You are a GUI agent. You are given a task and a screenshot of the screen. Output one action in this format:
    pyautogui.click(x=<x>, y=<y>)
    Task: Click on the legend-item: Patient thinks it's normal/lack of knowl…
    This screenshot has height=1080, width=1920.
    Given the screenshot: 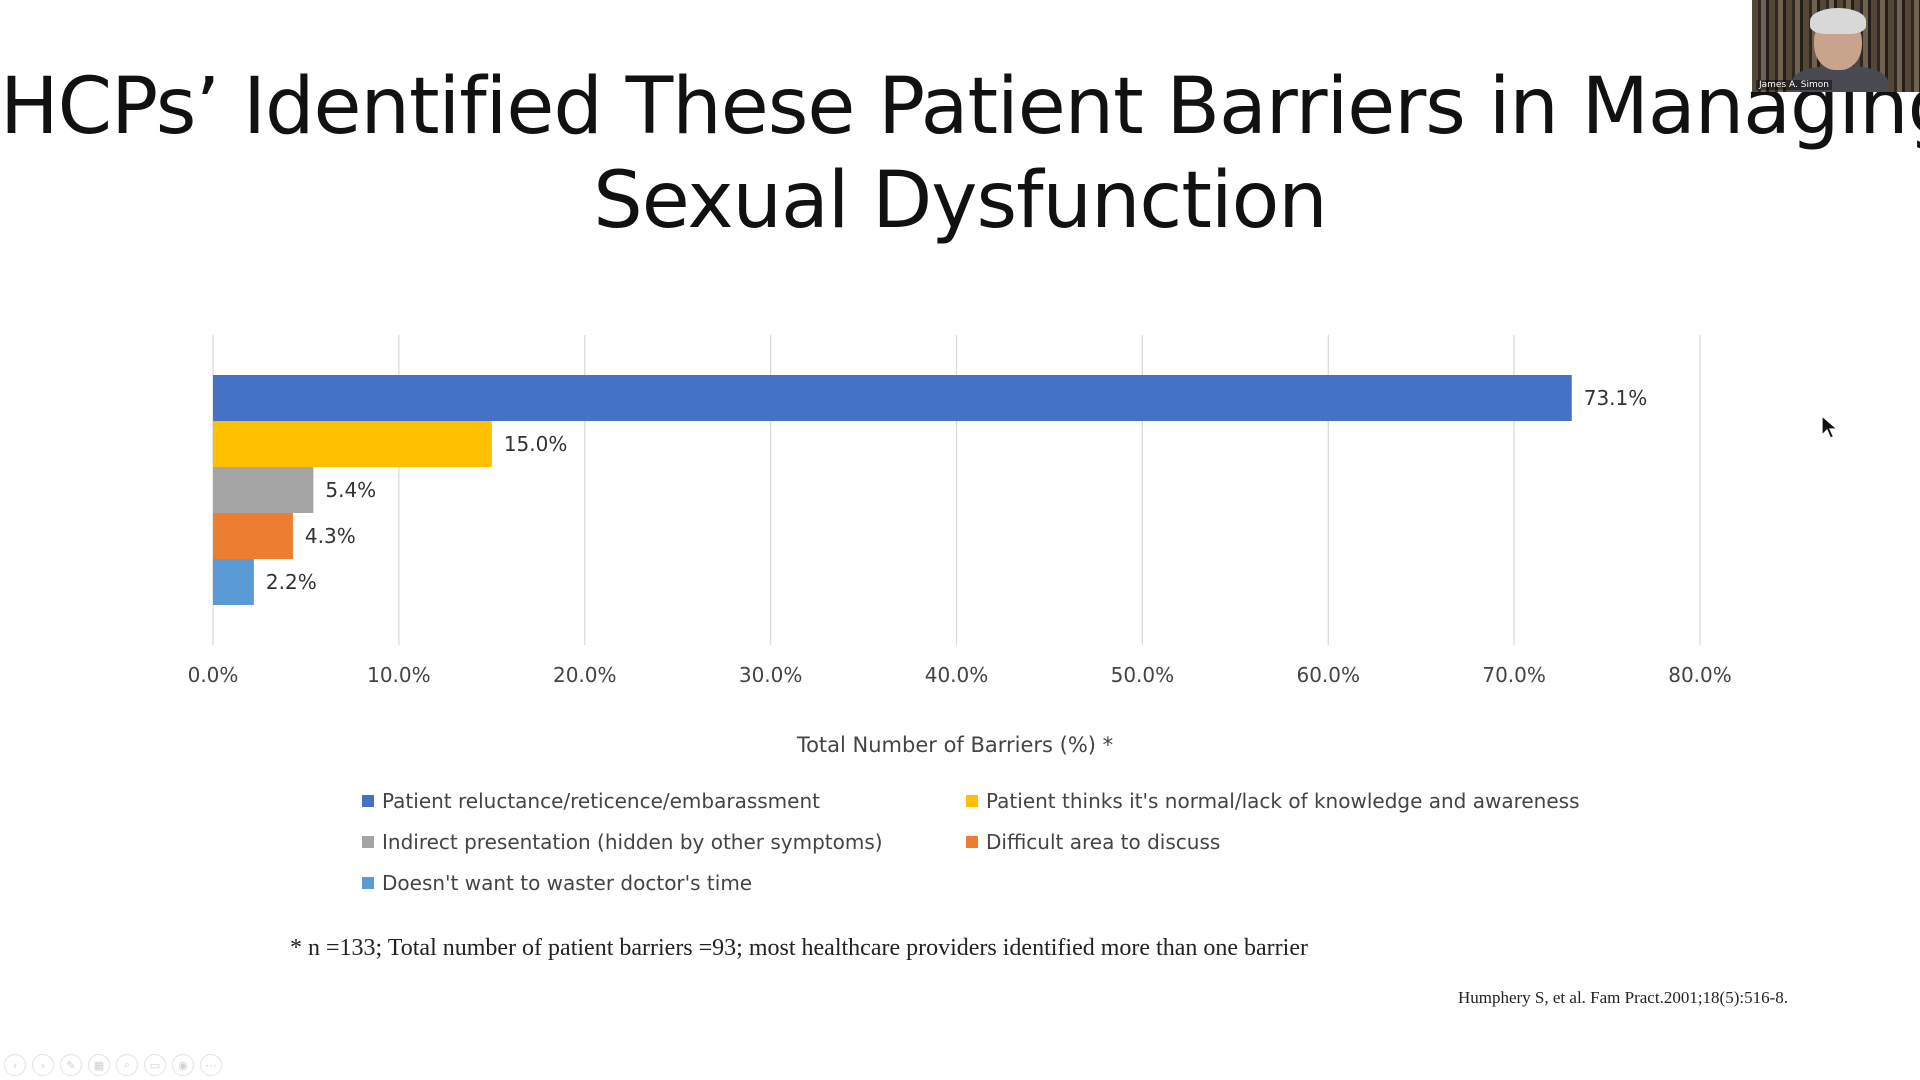 What is the action you would take?
    pyautogui.click(x=1273, y=801)
    